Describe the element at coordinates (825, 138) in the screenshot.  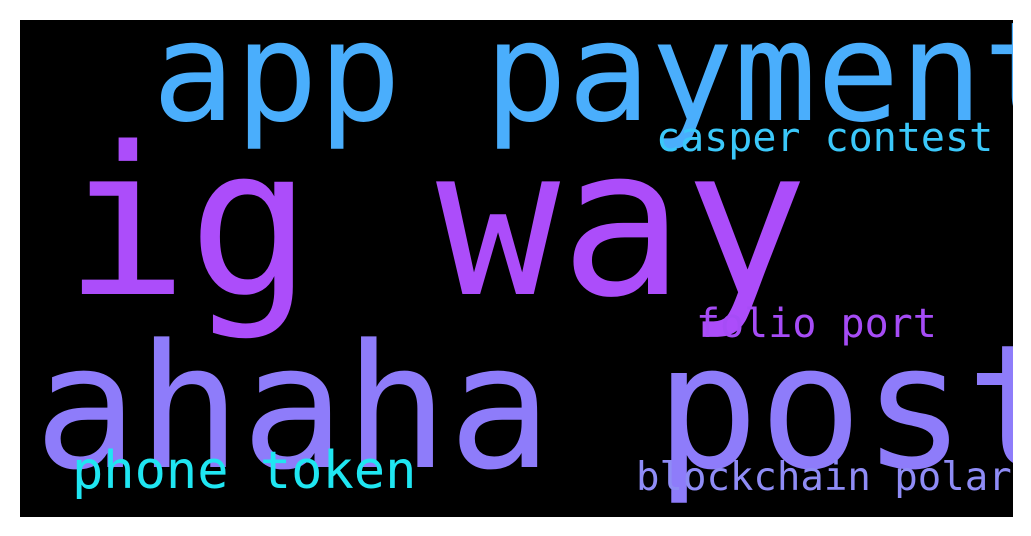
I see `word-casper-contest: casper contest` at that location.